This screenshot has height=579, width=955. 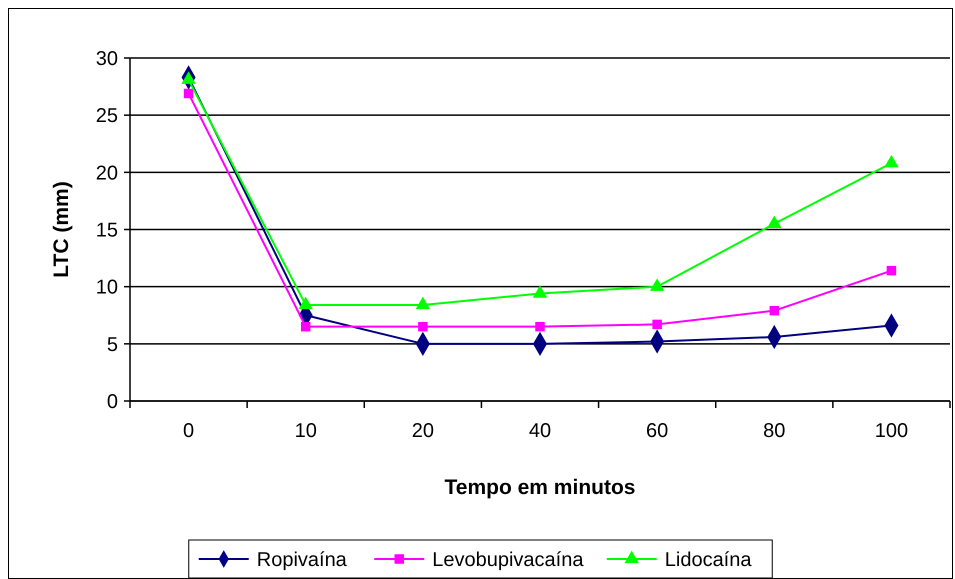 I want to click on x-tick-label: 10, so click(x=305, y=431).